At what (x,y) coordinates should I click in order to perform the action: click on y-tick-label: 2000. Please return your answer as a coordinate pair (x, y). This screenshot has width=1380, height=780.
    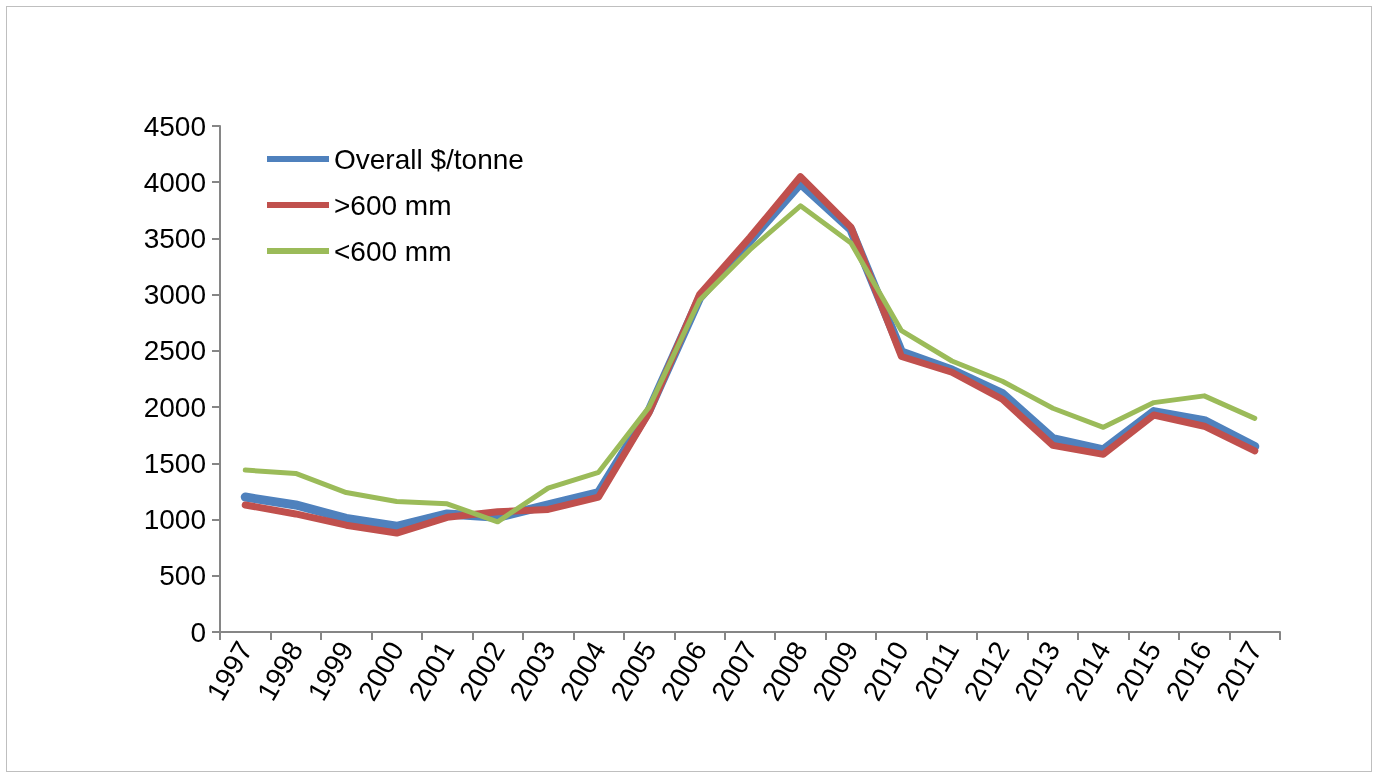
    Looking at the image, I should click on (174, 407).